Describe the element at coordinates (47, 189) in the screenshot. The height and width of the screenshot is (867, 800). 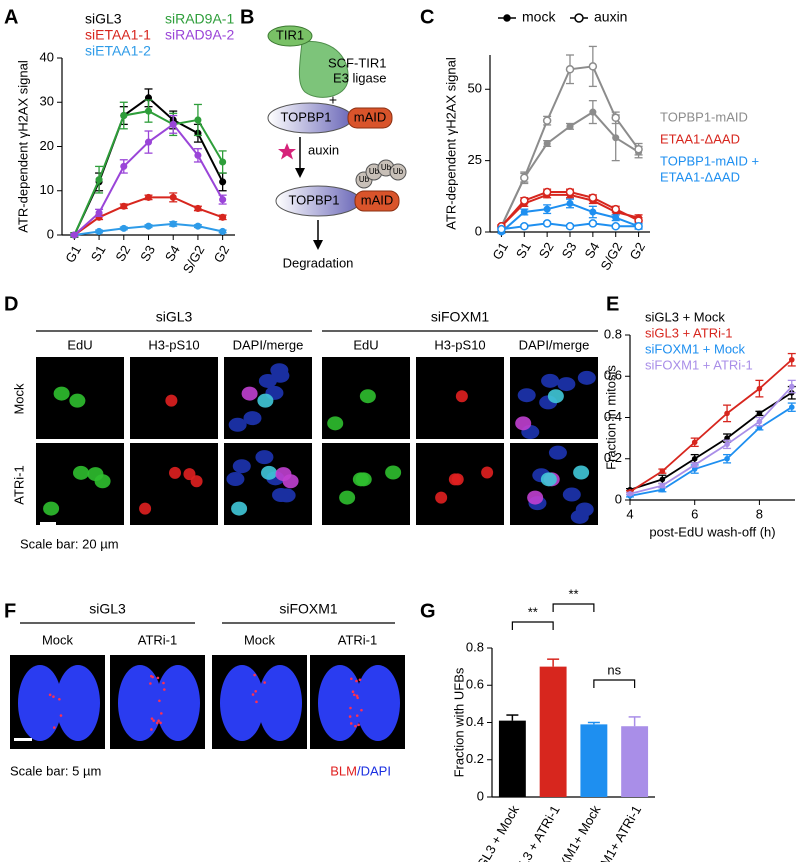
I see `y-tick-label: 10` at that location.